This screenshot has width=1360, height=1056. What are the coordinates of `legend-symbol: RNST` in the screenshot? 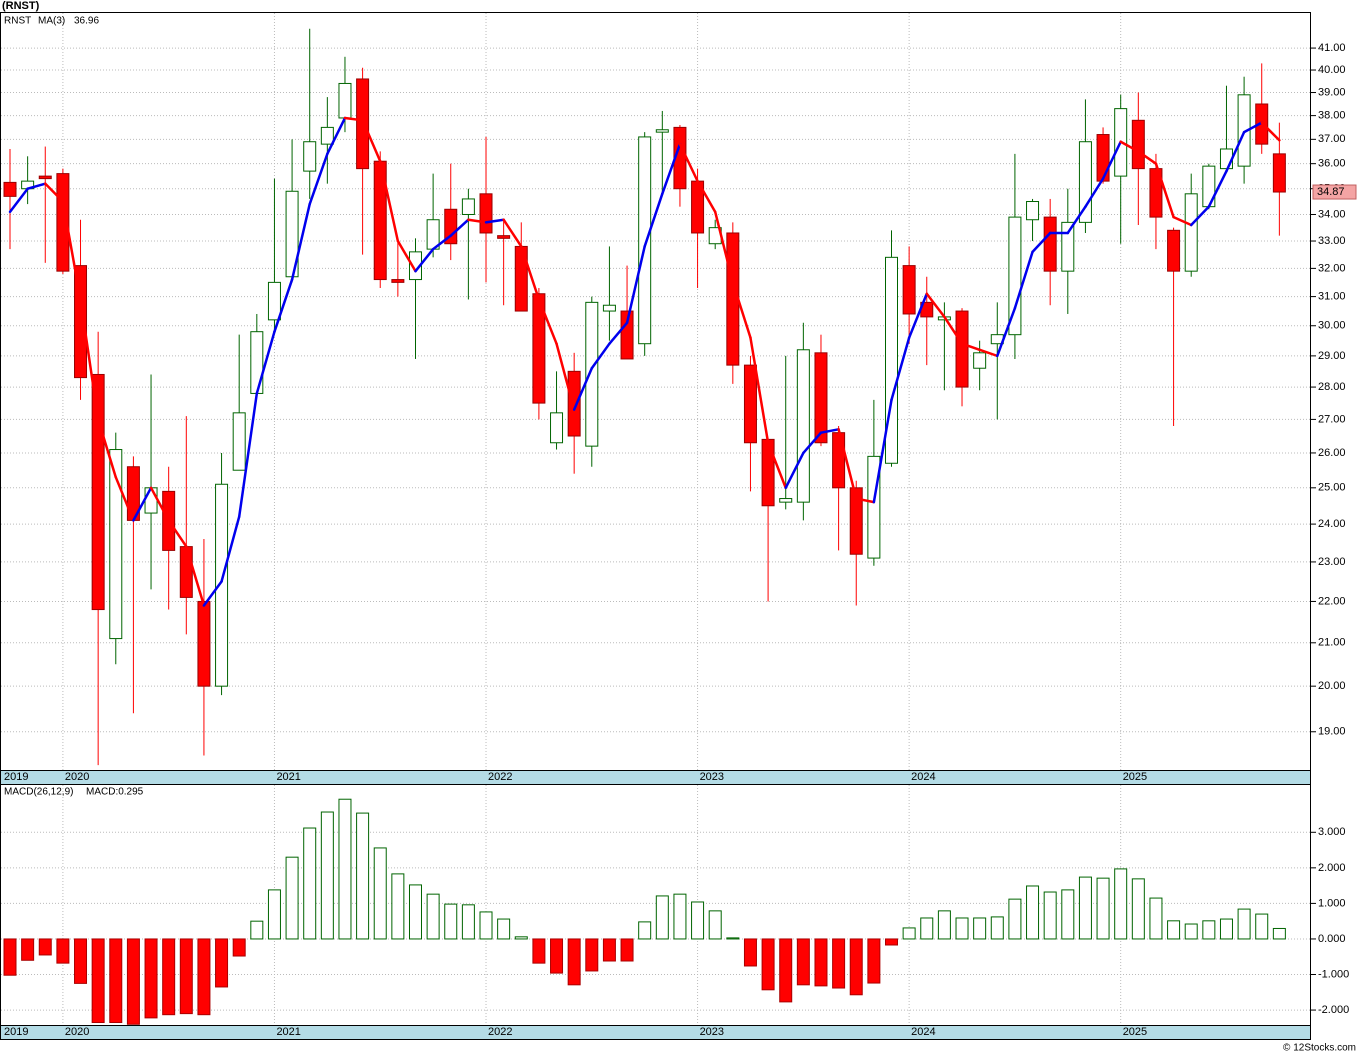 It's located at (17, 21).